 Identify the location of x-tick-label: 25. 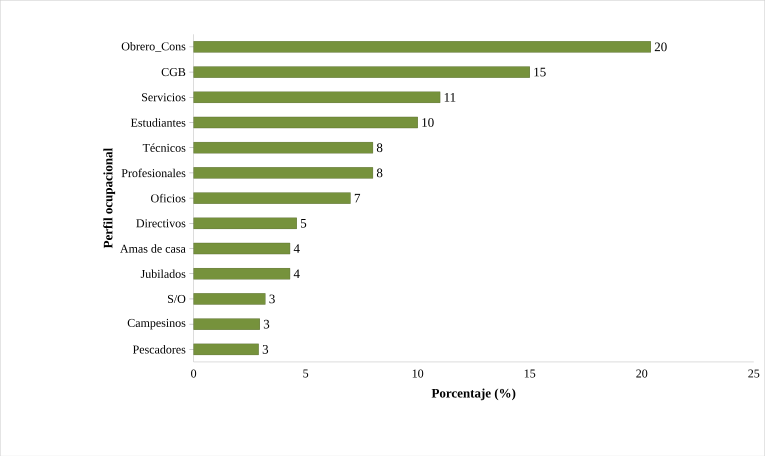
(754, 373).